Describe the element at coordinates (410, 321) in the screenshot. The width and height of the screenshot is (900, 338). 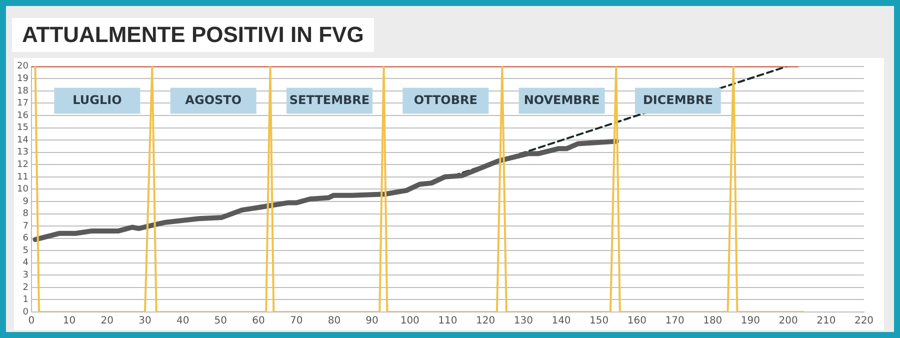
I see `x-tick-label: 100` at that location.